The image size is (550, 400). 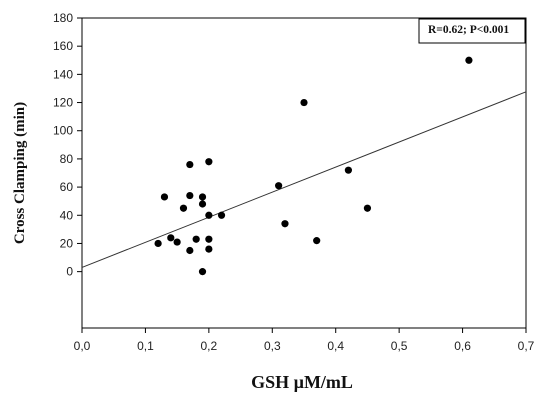 What do you see at coordinates (63, 103) in the screenshot?
I see `y-tick-label: 120` at bounding box center [63, 103].